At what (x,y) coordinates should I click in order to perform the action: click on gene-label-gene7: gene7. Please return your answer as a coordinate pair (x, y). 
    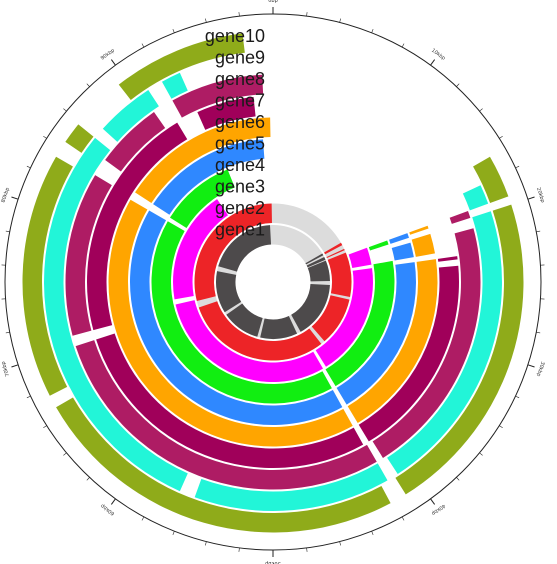
    Looking at the image, I should click on (240, 100).